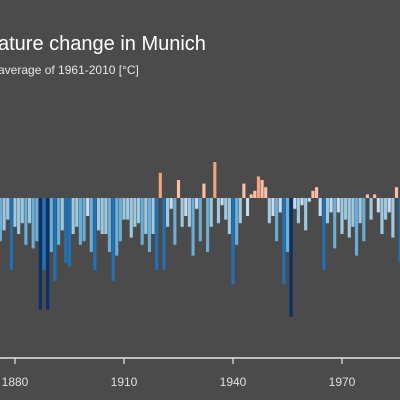  What do you see at coordinates (378, 205) in the screenshot?
I see `bar-1980` at bounding box center [378, 205].